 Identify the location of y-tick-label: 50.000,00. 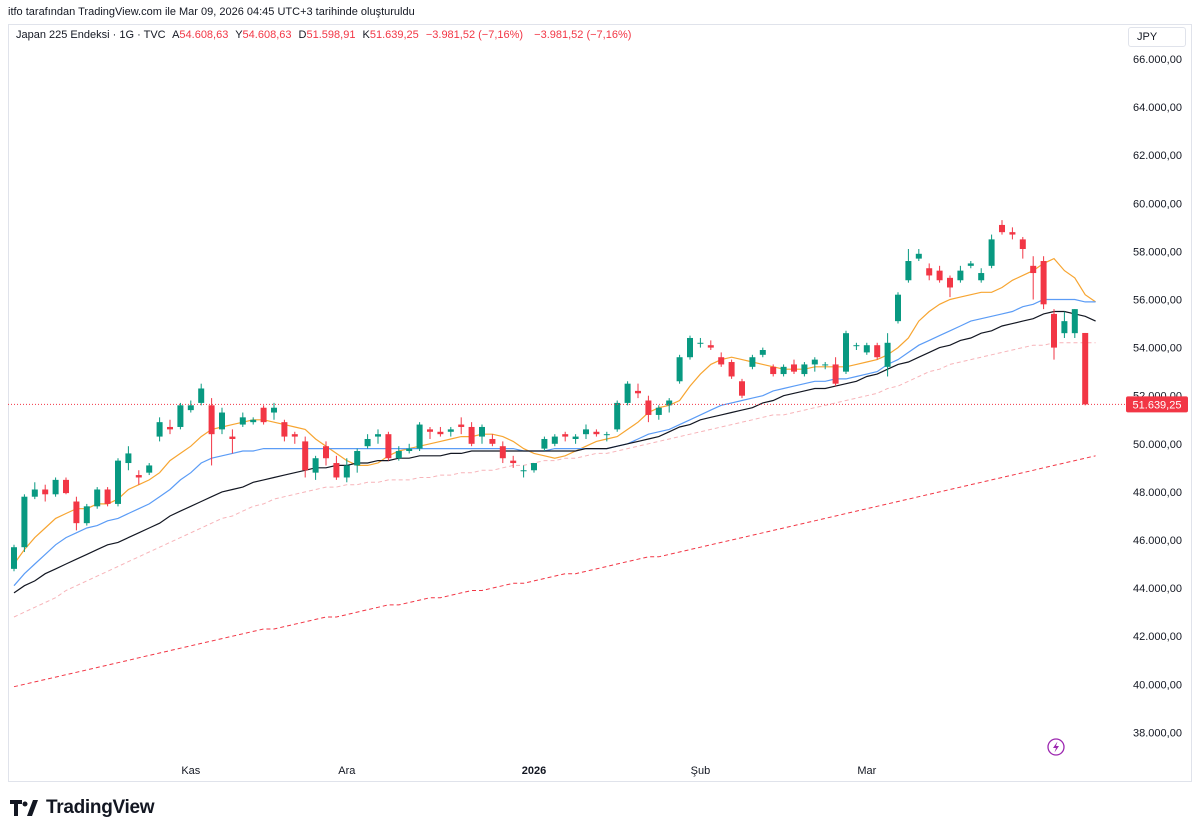
(1157, 445).